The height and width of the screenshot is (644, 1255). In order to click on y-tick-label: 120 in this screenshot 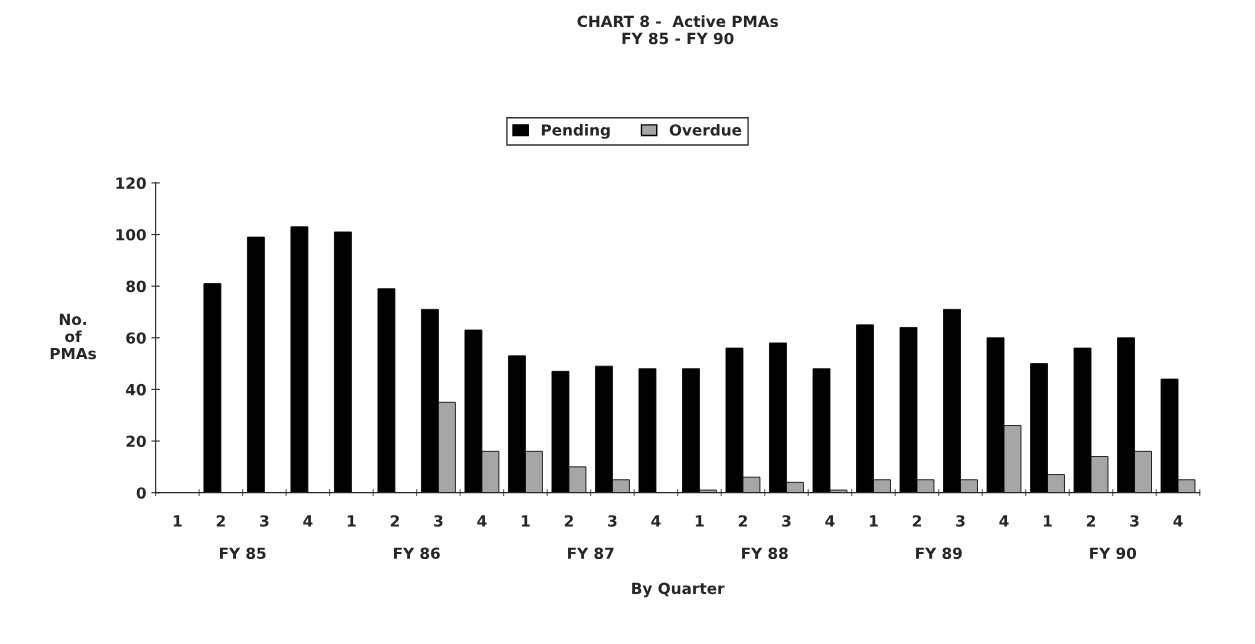, I will do `click(131, 183)`.